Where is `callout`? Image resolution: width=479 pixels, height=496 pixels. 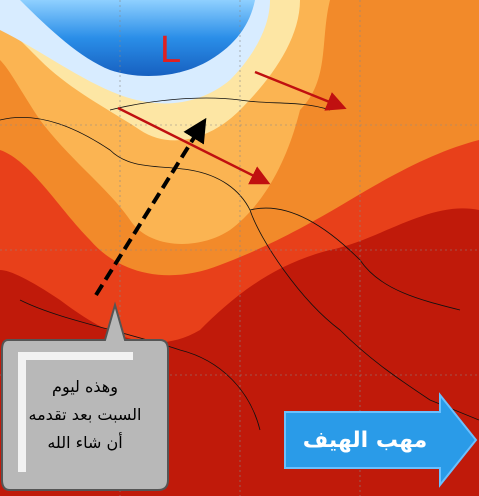
callout is located at coordinates (85, 396).